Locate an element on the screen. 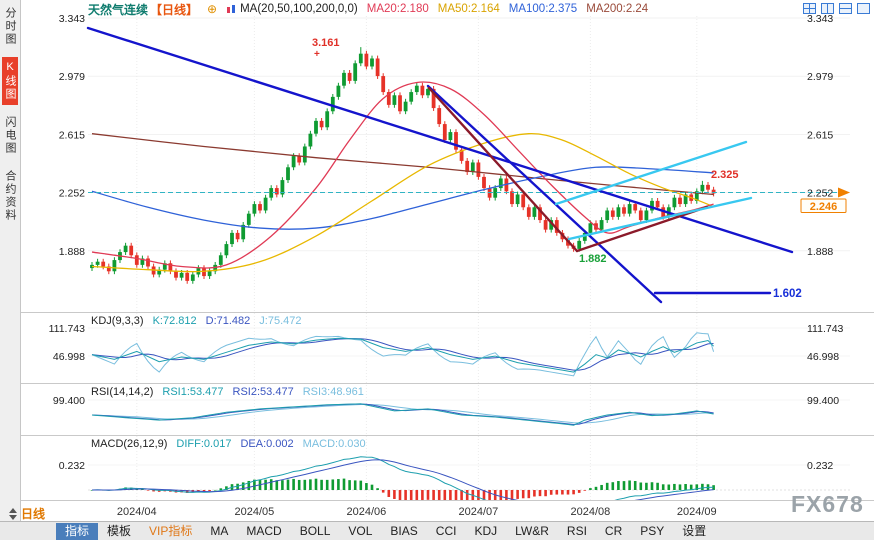  tab-kdj: KDJ is located at coordinates (486, 530).